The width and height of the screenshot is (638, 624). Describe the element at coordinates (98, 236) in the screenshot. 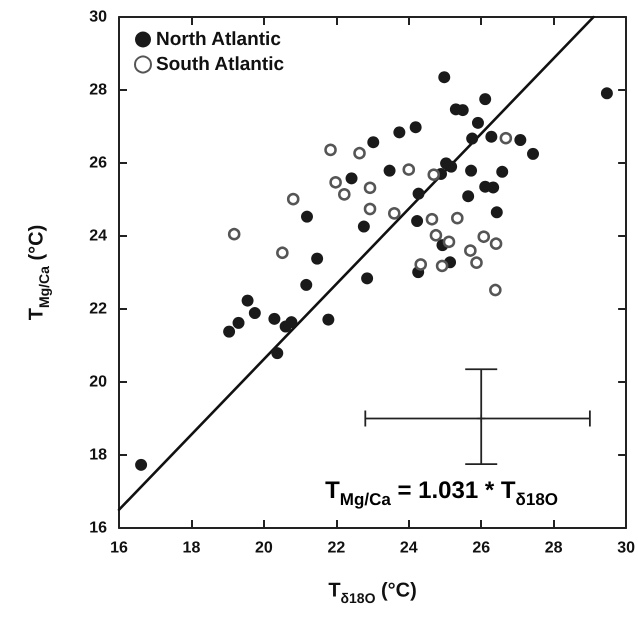

I see `y-tick-label: 24` at that location.